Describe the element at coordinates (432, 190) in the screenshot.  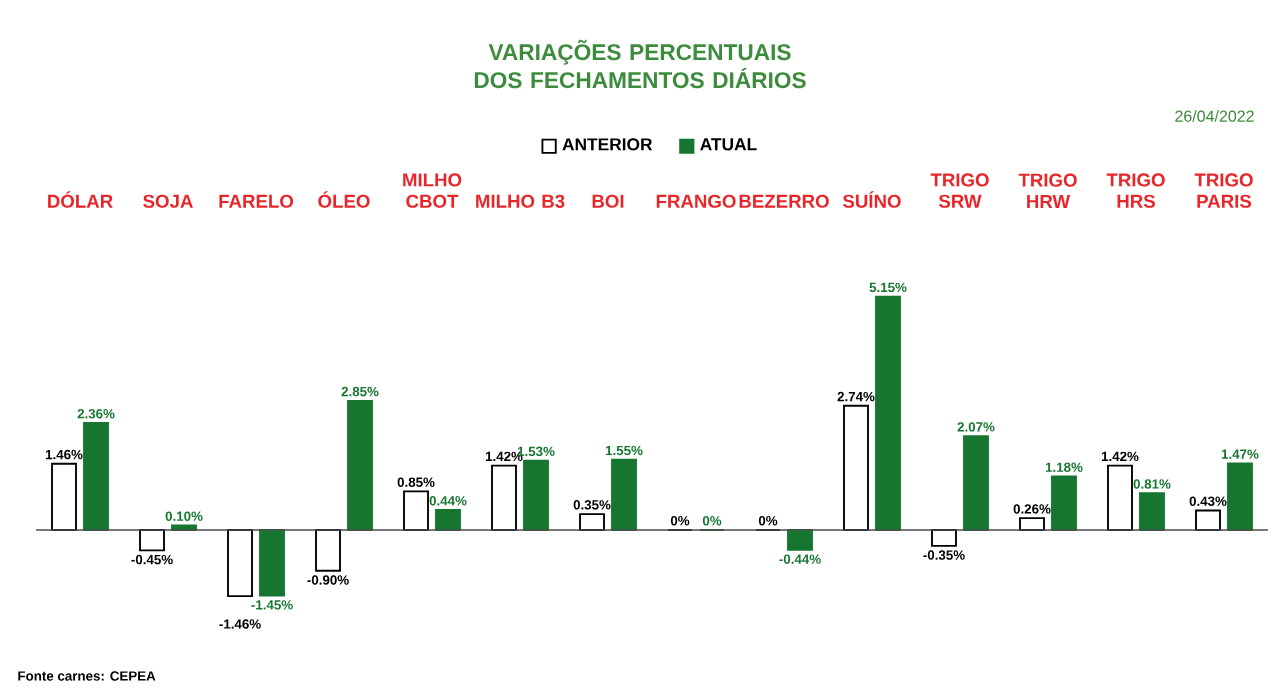
I see `x-tick-label: MILHO CBOT` at that location.